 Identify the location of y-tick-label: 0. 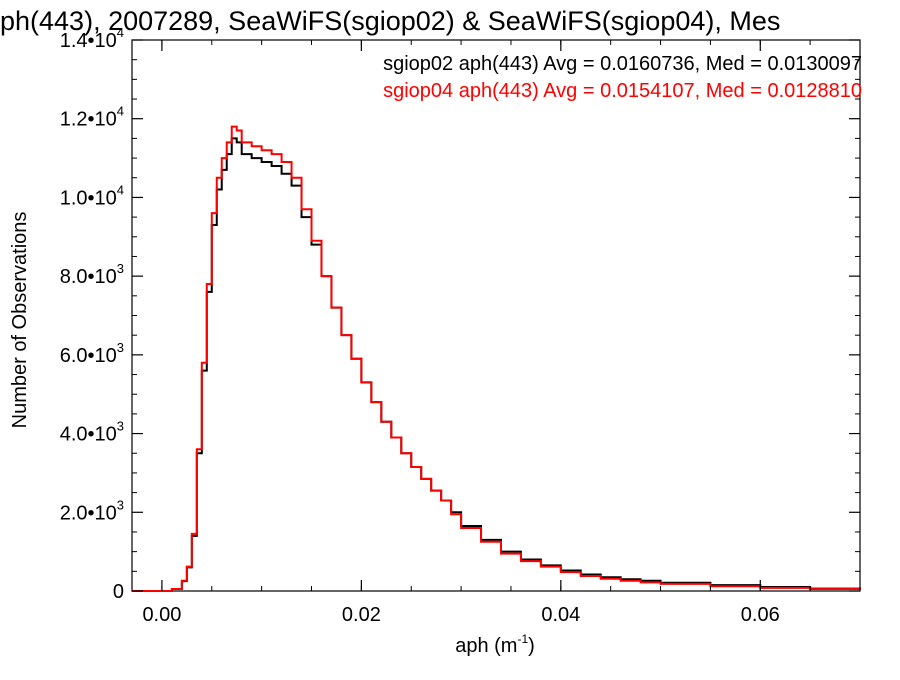
(118, 592).